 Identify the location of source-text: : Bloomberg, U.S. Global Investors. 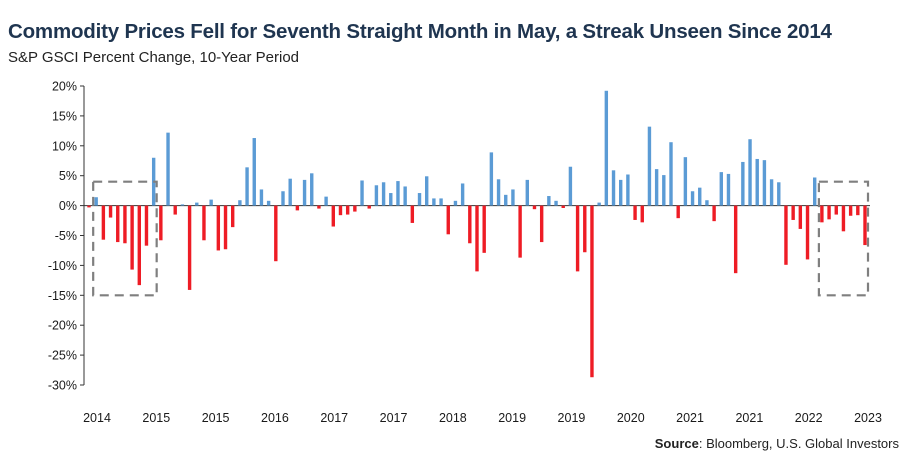
(798, 443).